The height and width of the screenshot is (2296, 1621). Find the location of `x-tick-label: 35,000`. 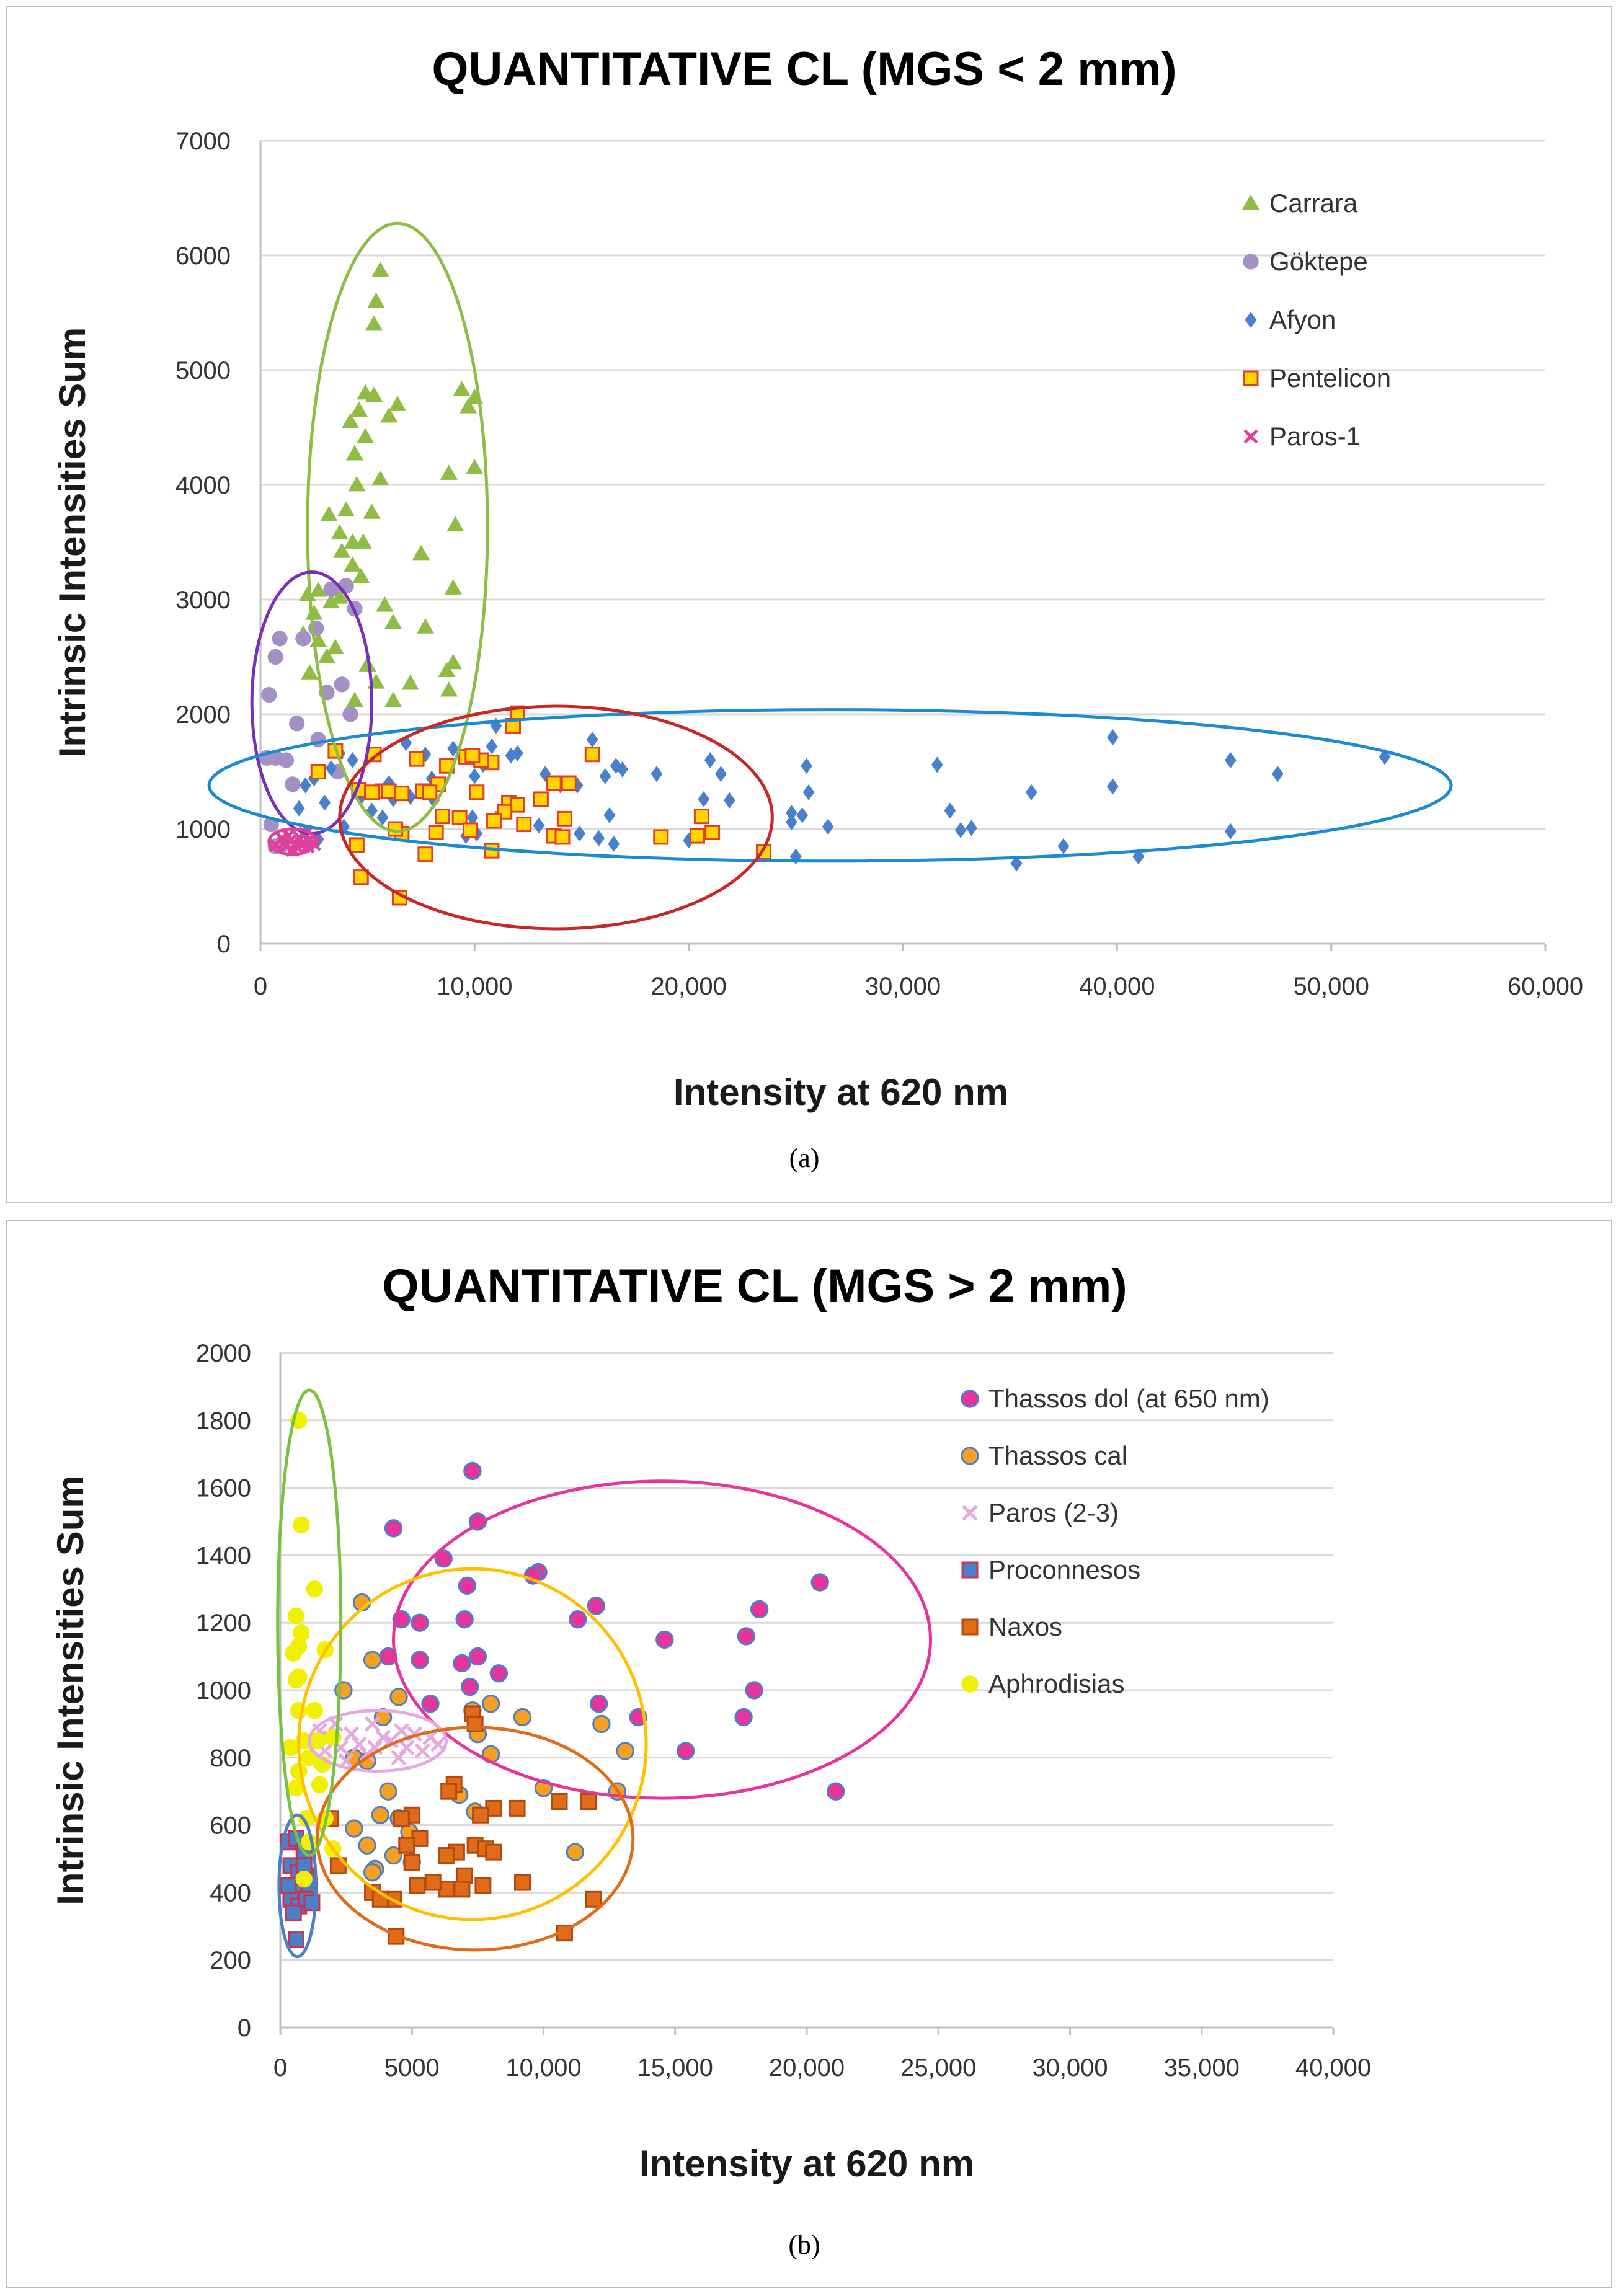

x-tick-label: 35,000 is located at coordinates (1202, 2067).